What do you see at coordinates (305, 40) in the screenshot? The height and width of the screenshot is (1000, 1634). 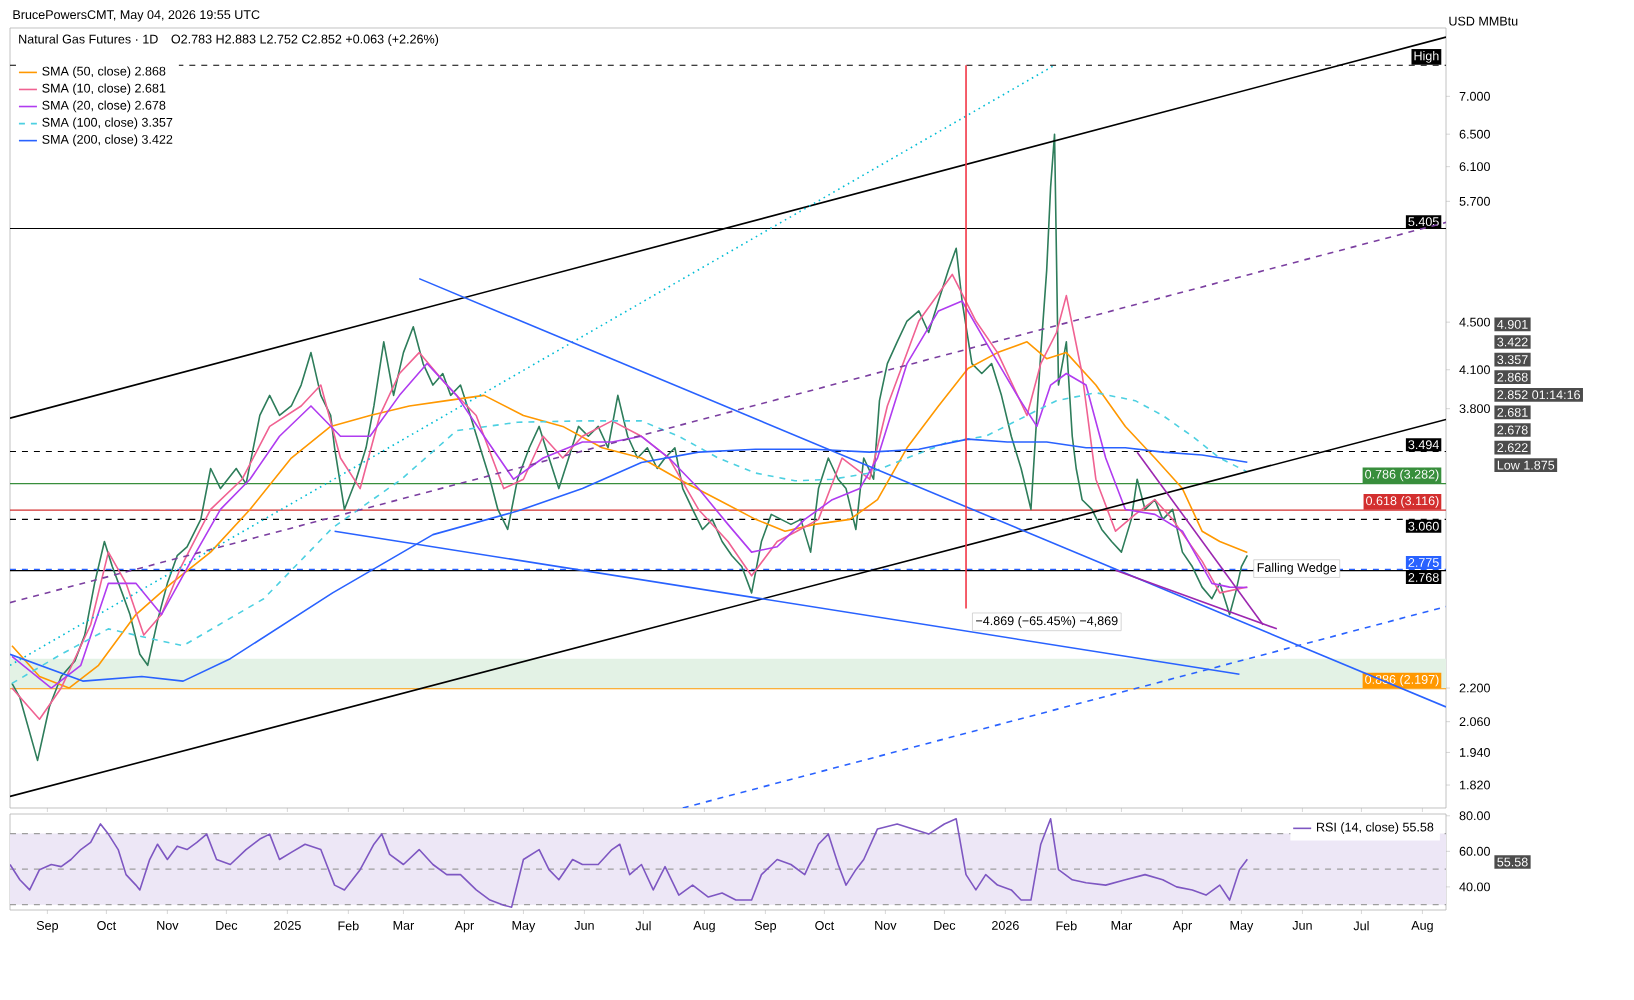 I see `chart-subtitle: O2.783 H2.883 L2.752 C2.852 +0.063 (+2.26%)` at bounding box center [305, 40].